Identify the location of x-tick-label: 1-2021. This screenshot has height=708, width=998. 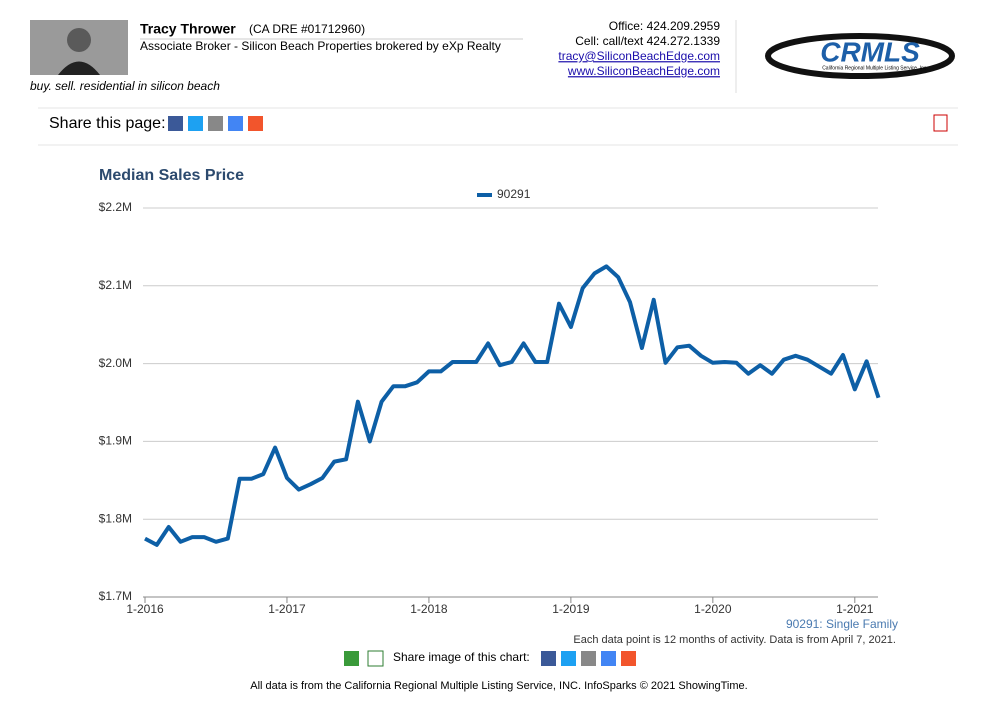
(855, 609).